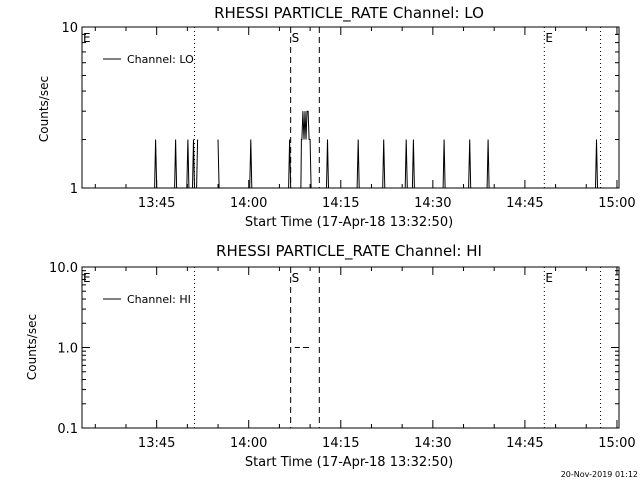 The height and width of the screenshot is (480, 640). What do you see at coordinates (159, 299) in the screenshot?
I see `panel-hi-legend-label: Channel: HI` at bounding box center [159, 299].